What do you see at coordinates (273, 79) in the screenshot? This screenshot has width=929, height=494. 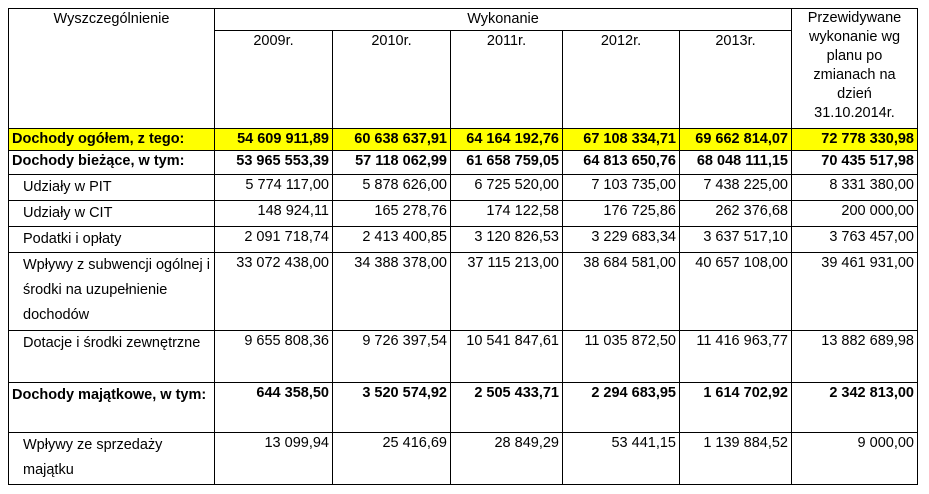 I see `header-year-2009: 2009r.` at bounding box center [273, 79].